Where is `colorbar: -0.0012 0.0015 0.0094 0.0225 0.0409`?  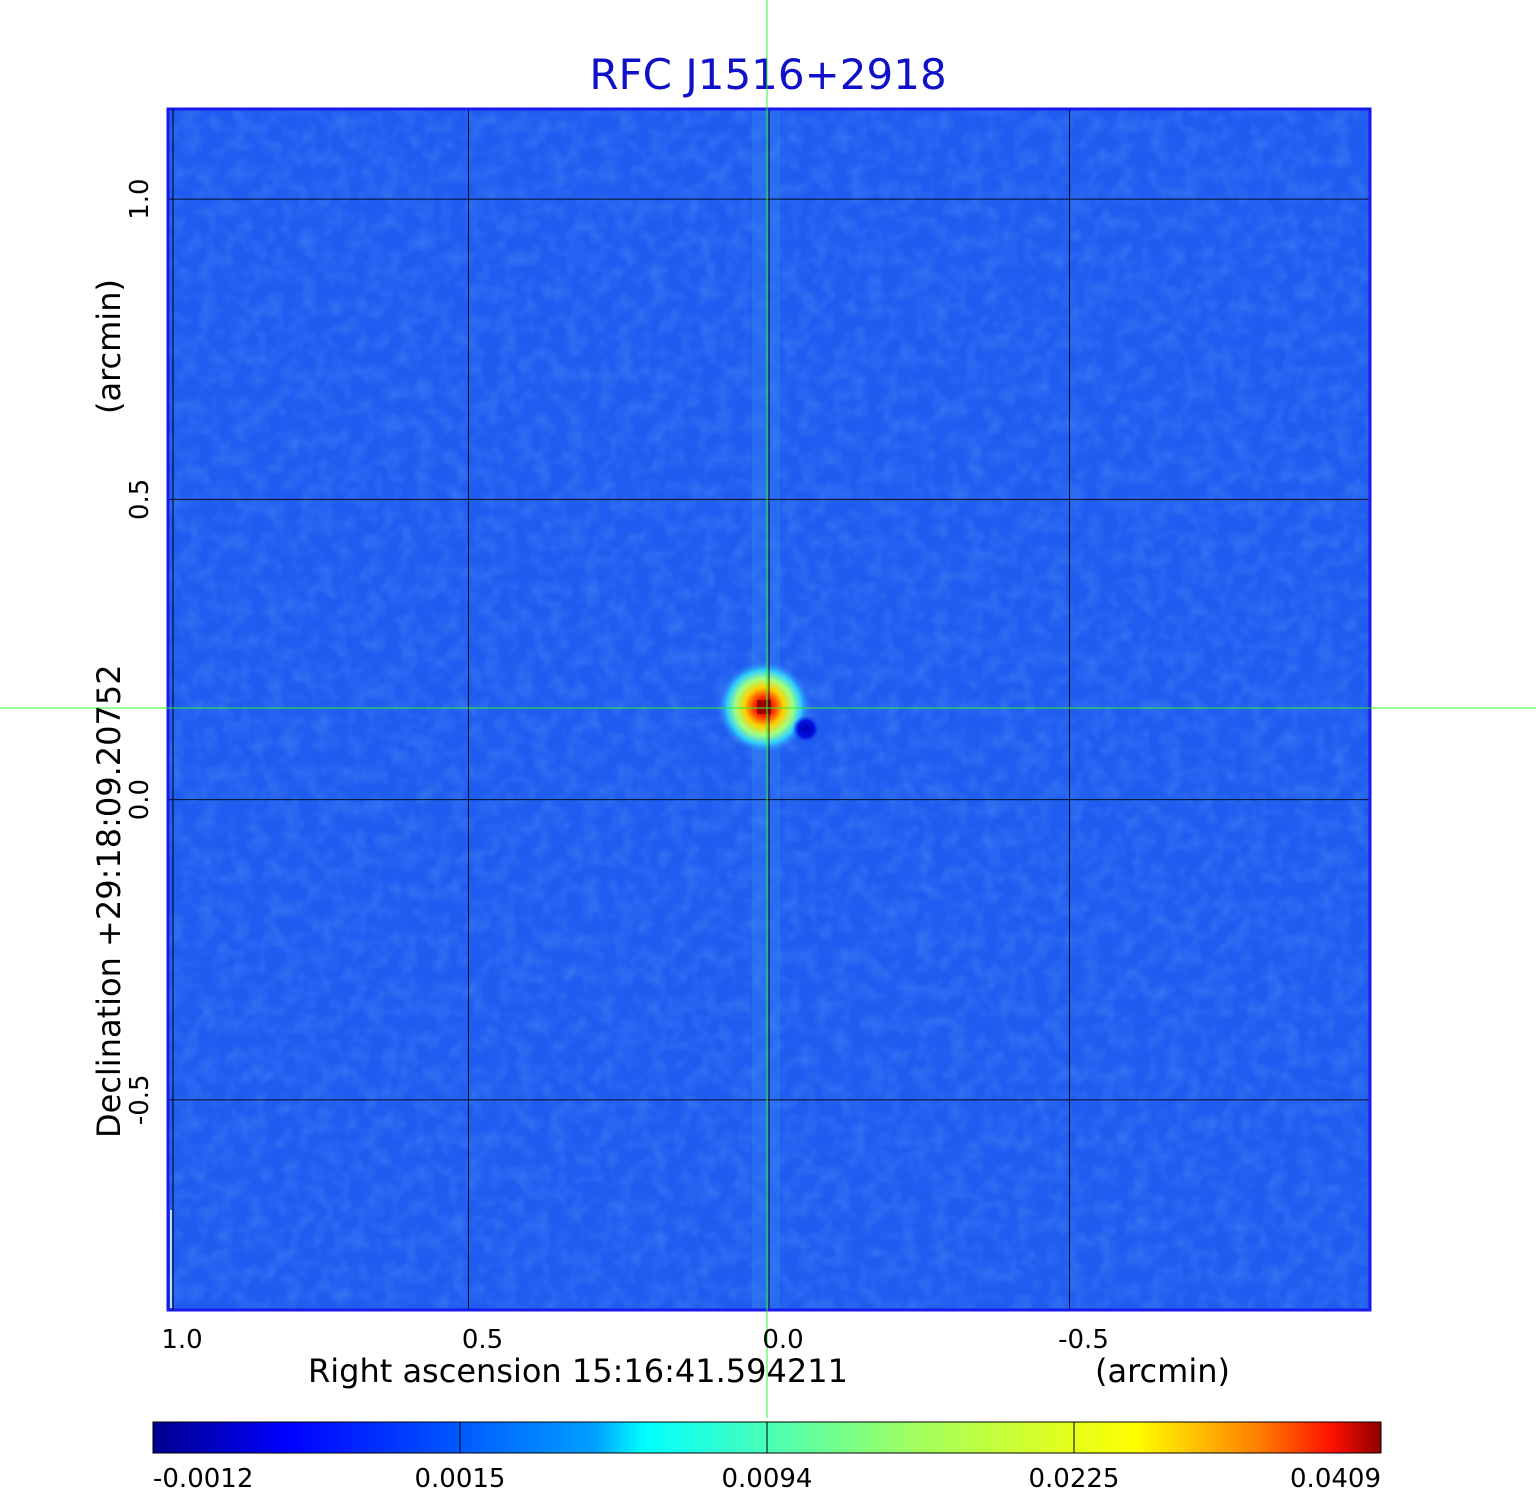 colorbar: -0.0012 0.0015 0.0094 0.0225 0.0409 is located at coordinates (767, 1457).